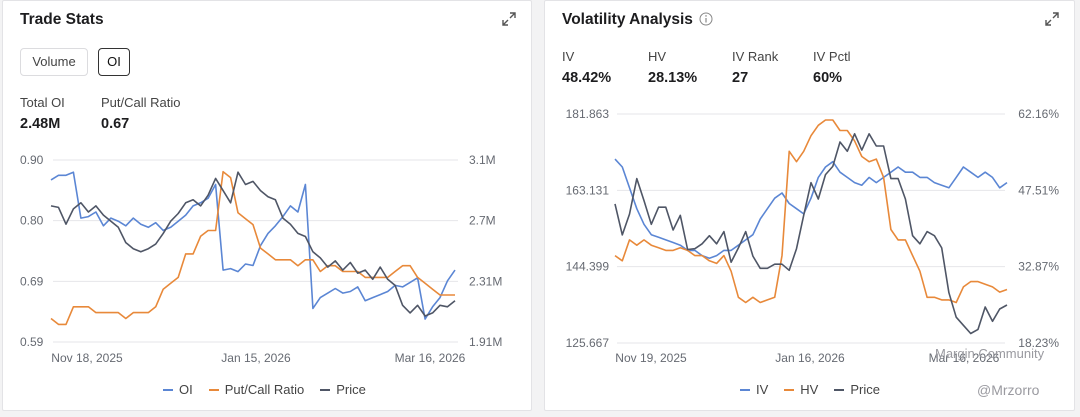  I want to click on right-axis-tick-label: 47.51%, so click(1038, 190).